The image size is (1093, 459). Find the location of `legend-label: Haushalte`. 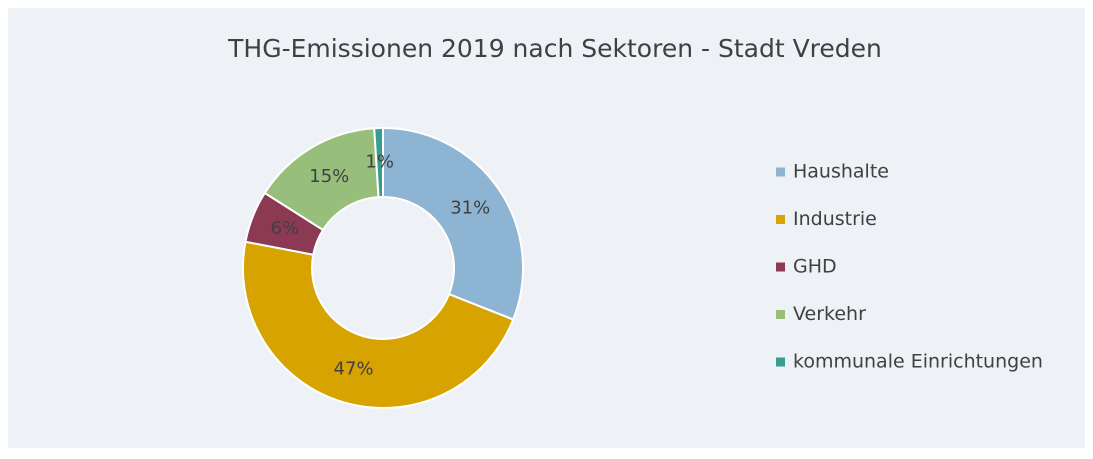

legend-label: Haushalte is located at coordinates (841, 172).